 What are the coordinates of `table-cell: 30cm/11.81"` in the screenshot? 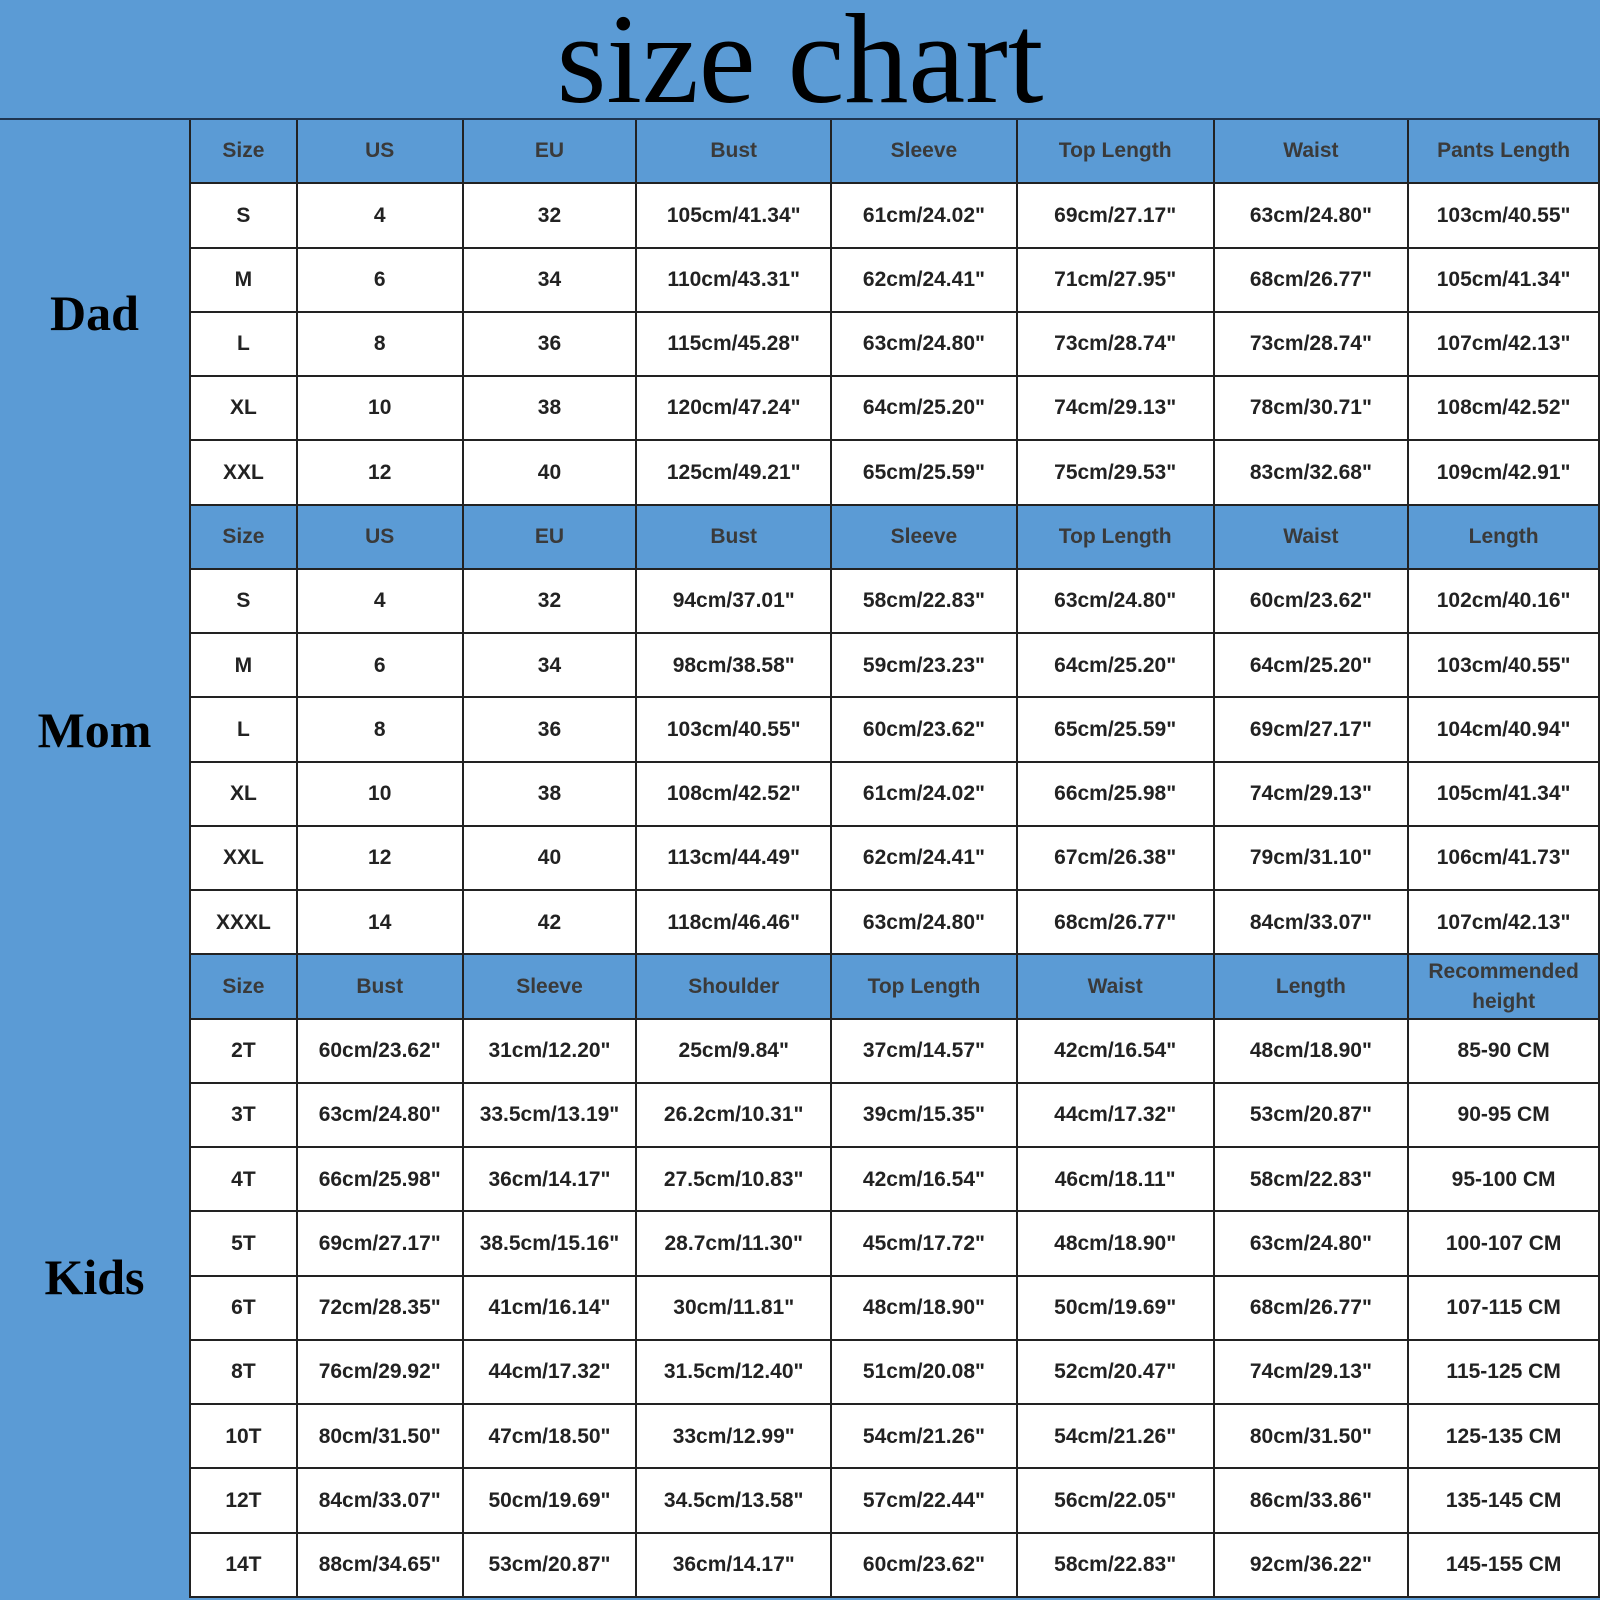 It's located at (735, 1308).